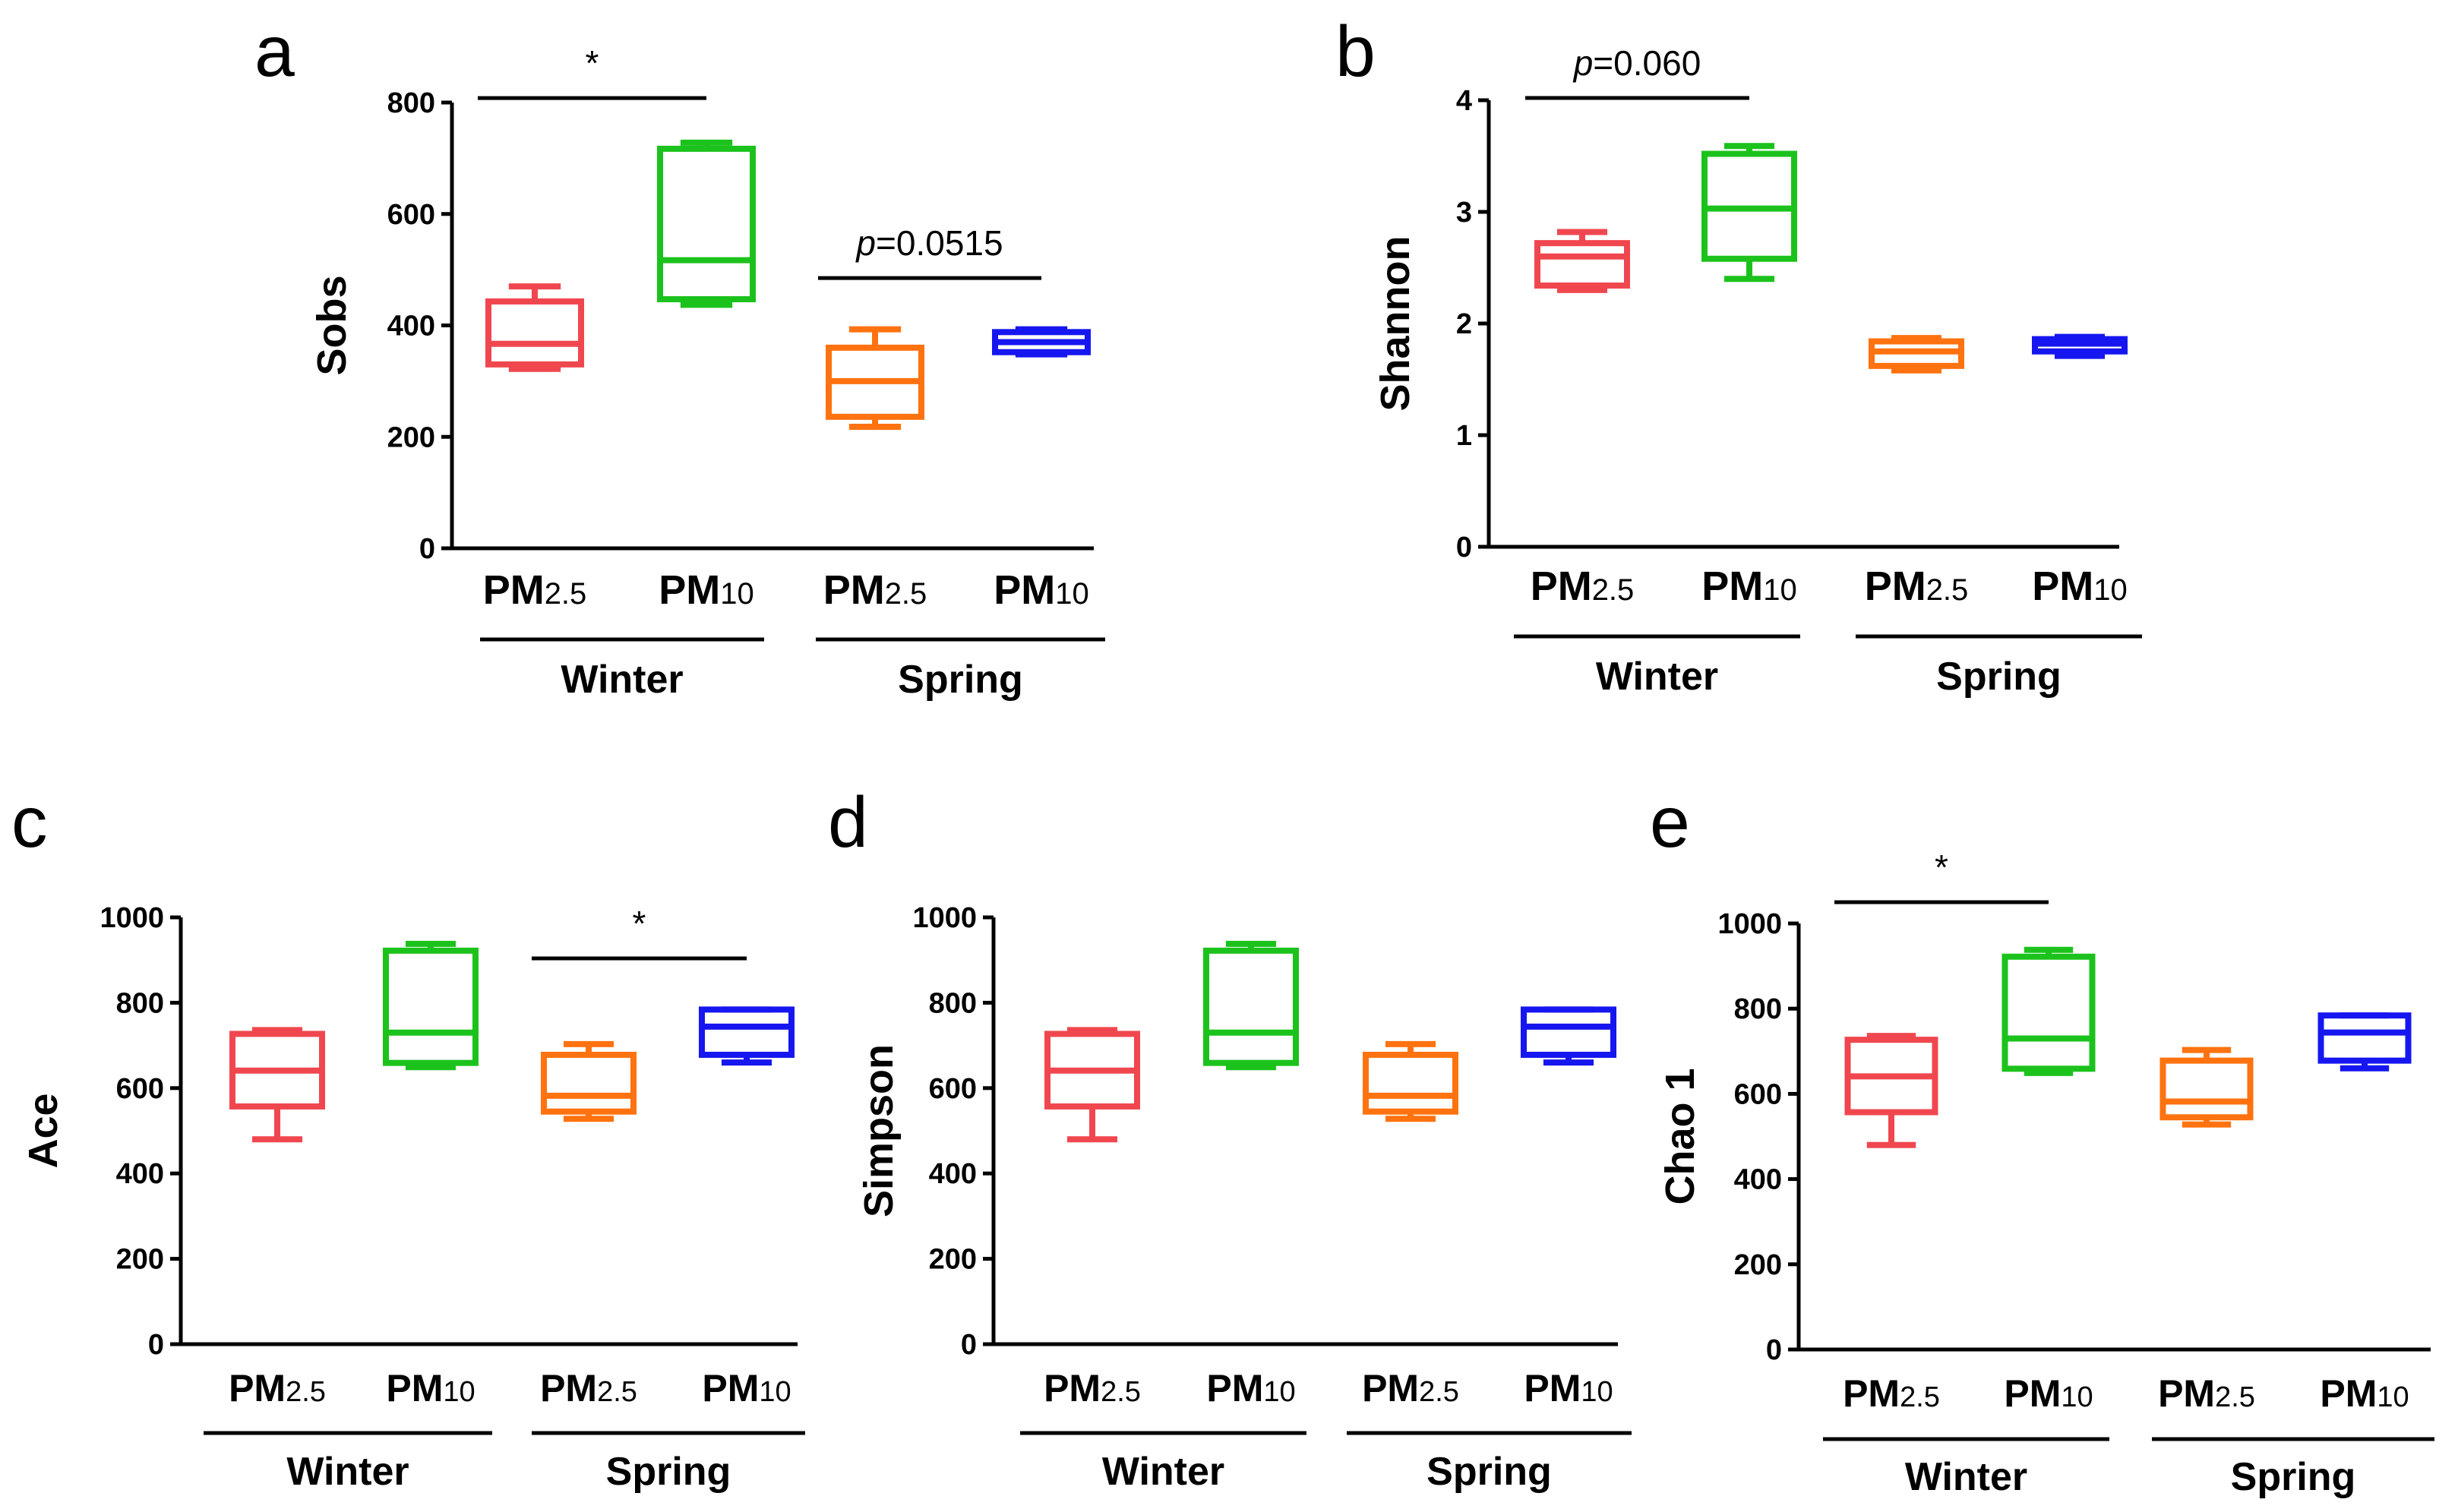 This screenshot has height=1512, width=2458. I want to click on y-tick-label: 4, so click(1464, 101).